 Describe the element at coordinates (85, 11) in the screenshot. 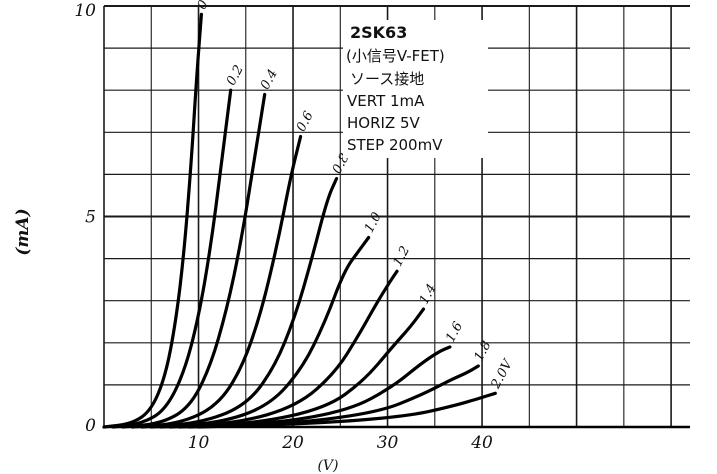

I see `y-tick-label: 10` at that location.